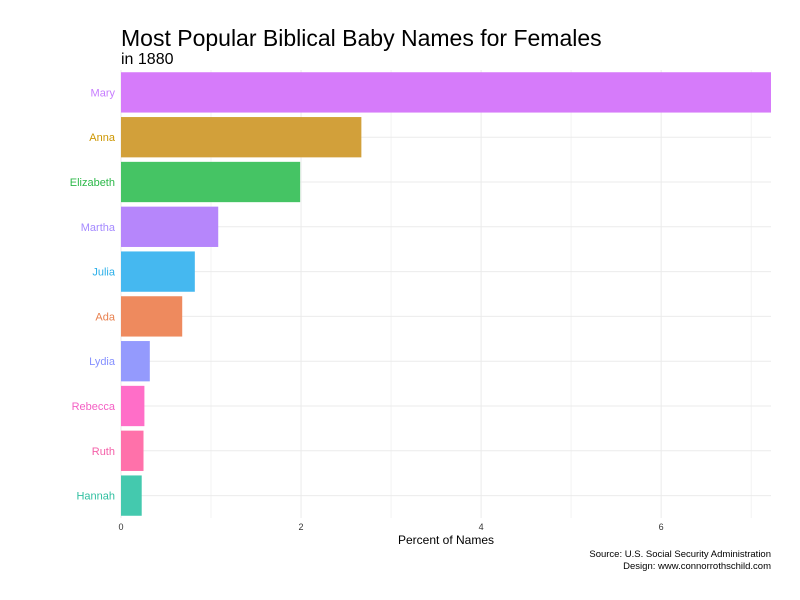 This screenshot has height=600, width=800. Describe the element at coordinates (241, 137) in the screenshot. I see `bar-anna` at that location.